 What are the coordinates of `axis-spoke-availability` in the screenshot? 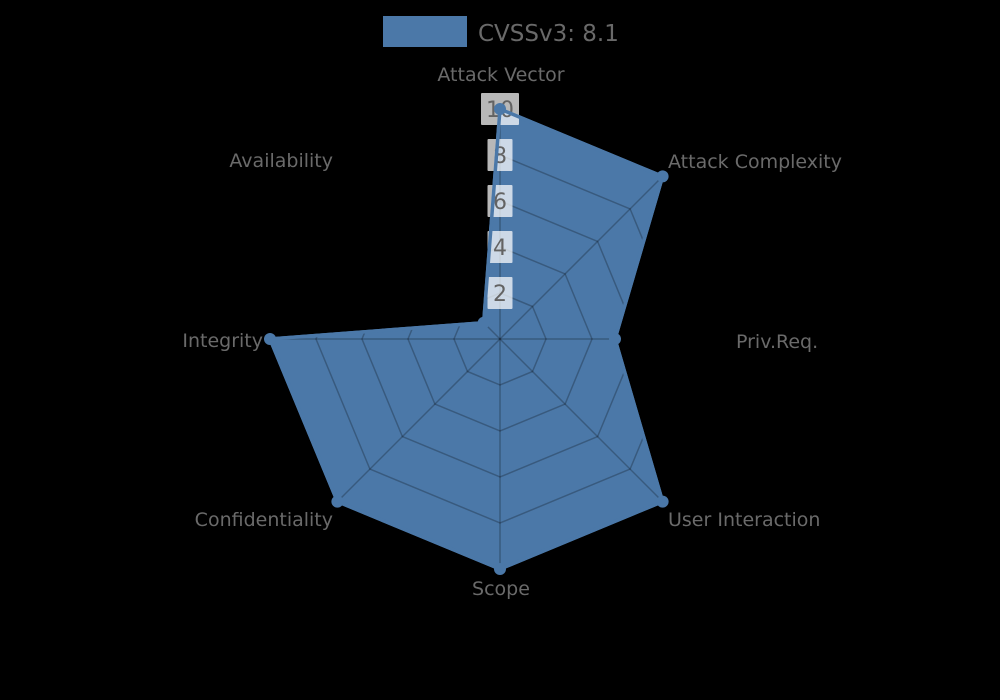 It's located at (418, 257).